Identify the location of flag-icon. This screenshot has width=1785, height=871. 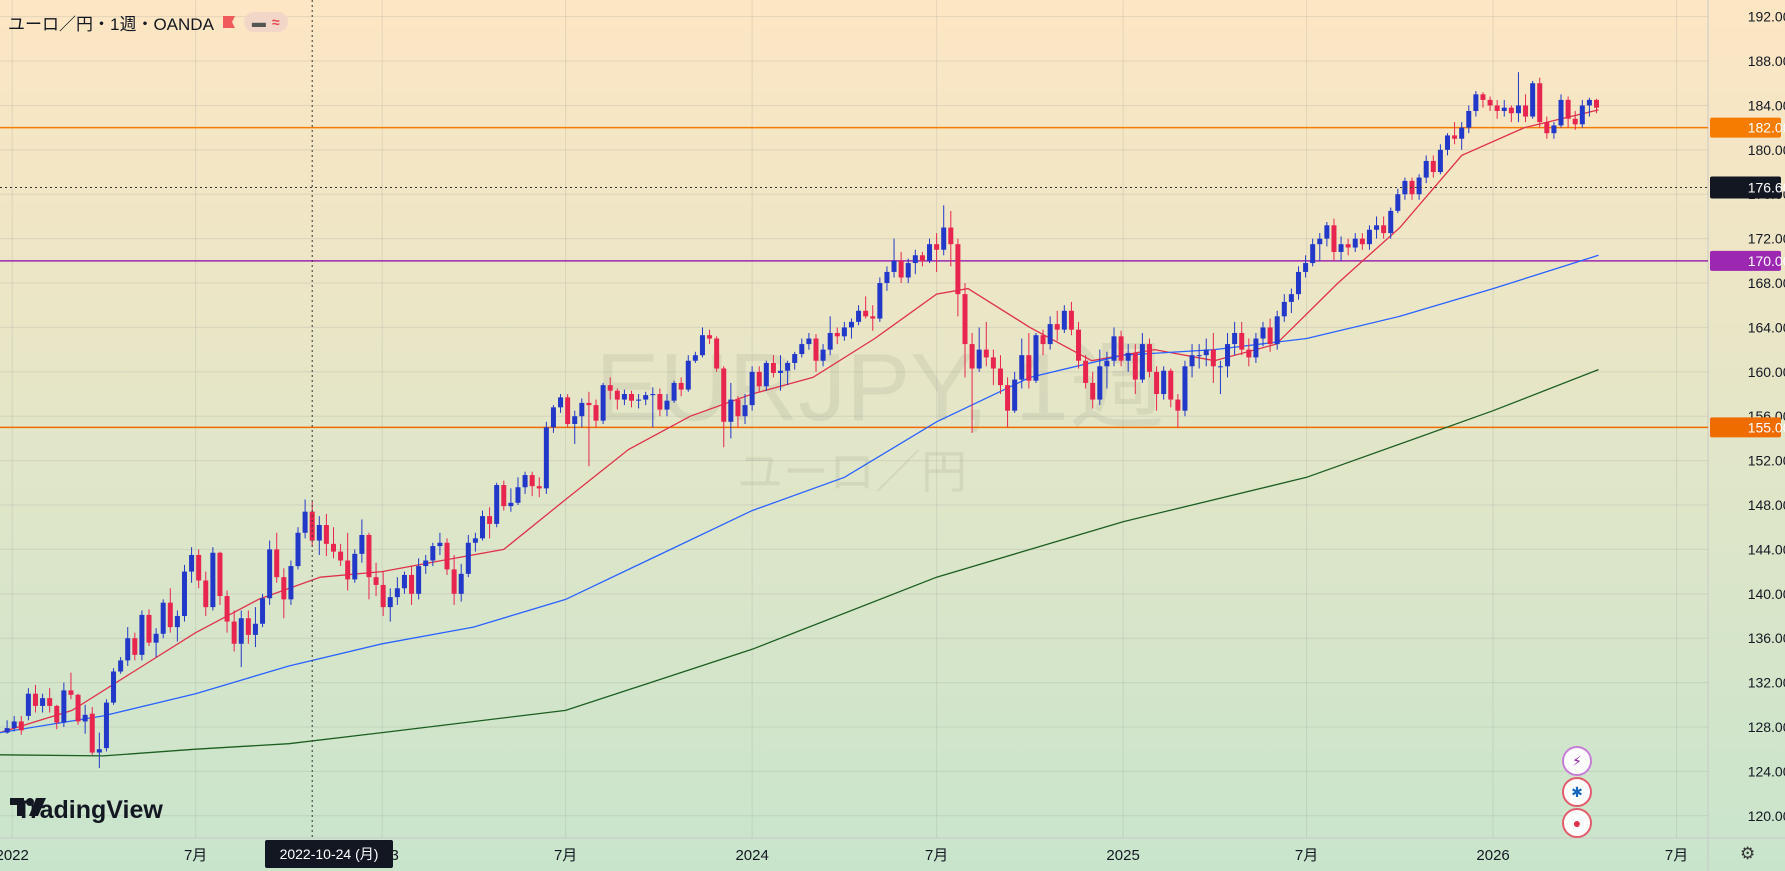
(229, 22).